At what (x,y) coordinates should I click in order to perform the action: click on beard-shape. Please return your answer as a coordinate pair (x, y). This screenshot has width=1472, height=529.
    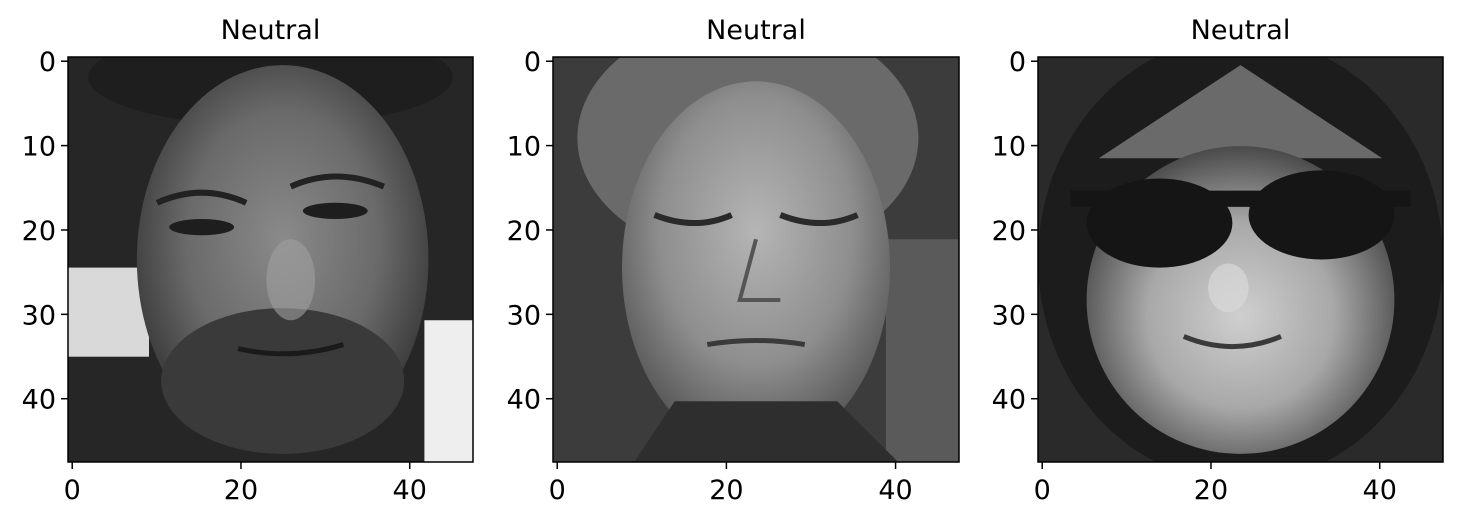
    Looking at the image, I should click on (283, 381).